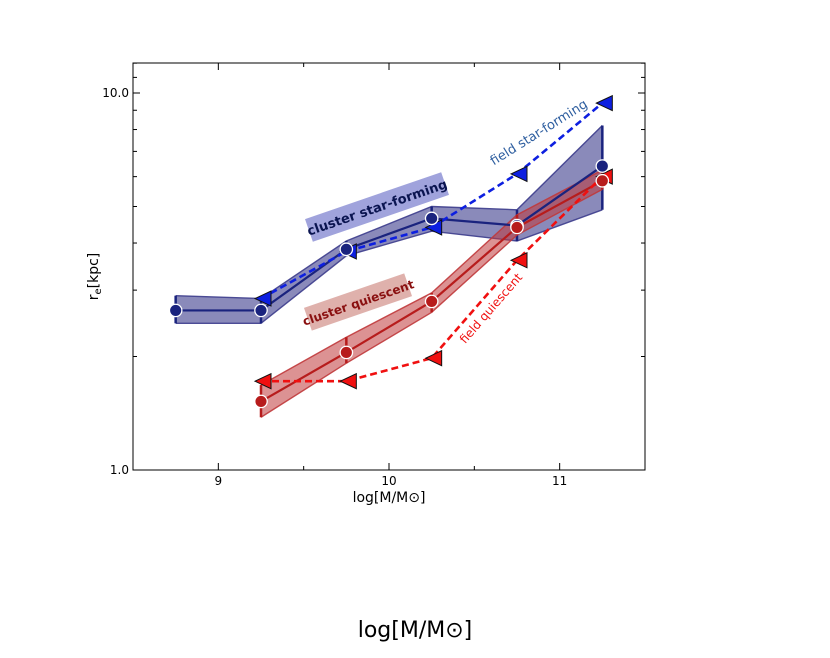 Image resolution: width=830 pixels, height=658 pixels. I want to click on cluster-quiescent-label-box, so click(358, 302).